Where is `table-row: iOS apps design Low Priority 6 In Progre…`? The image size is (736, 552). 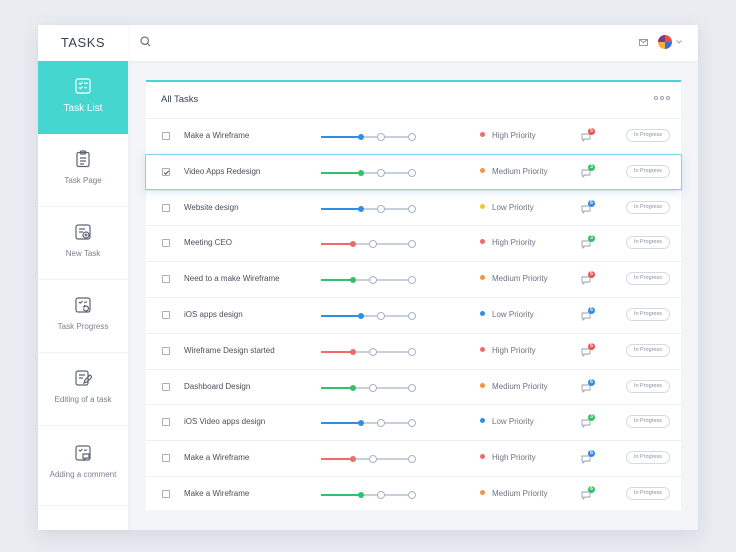 table-row: iOS apps design Low Priority 6 In Progre… is located at coordinates (413, 314).